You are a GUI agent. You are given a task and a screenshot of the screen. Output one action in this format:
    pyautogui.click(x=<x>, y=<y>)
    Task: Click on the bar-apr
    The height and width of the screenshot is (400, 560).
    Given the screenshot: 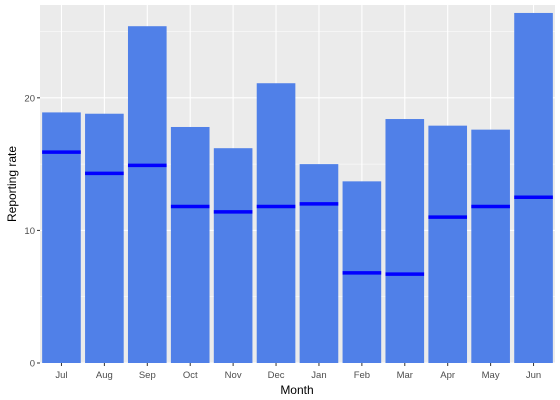 What is the action you would take?
    pyautogui.click(x=448, y=244)
    